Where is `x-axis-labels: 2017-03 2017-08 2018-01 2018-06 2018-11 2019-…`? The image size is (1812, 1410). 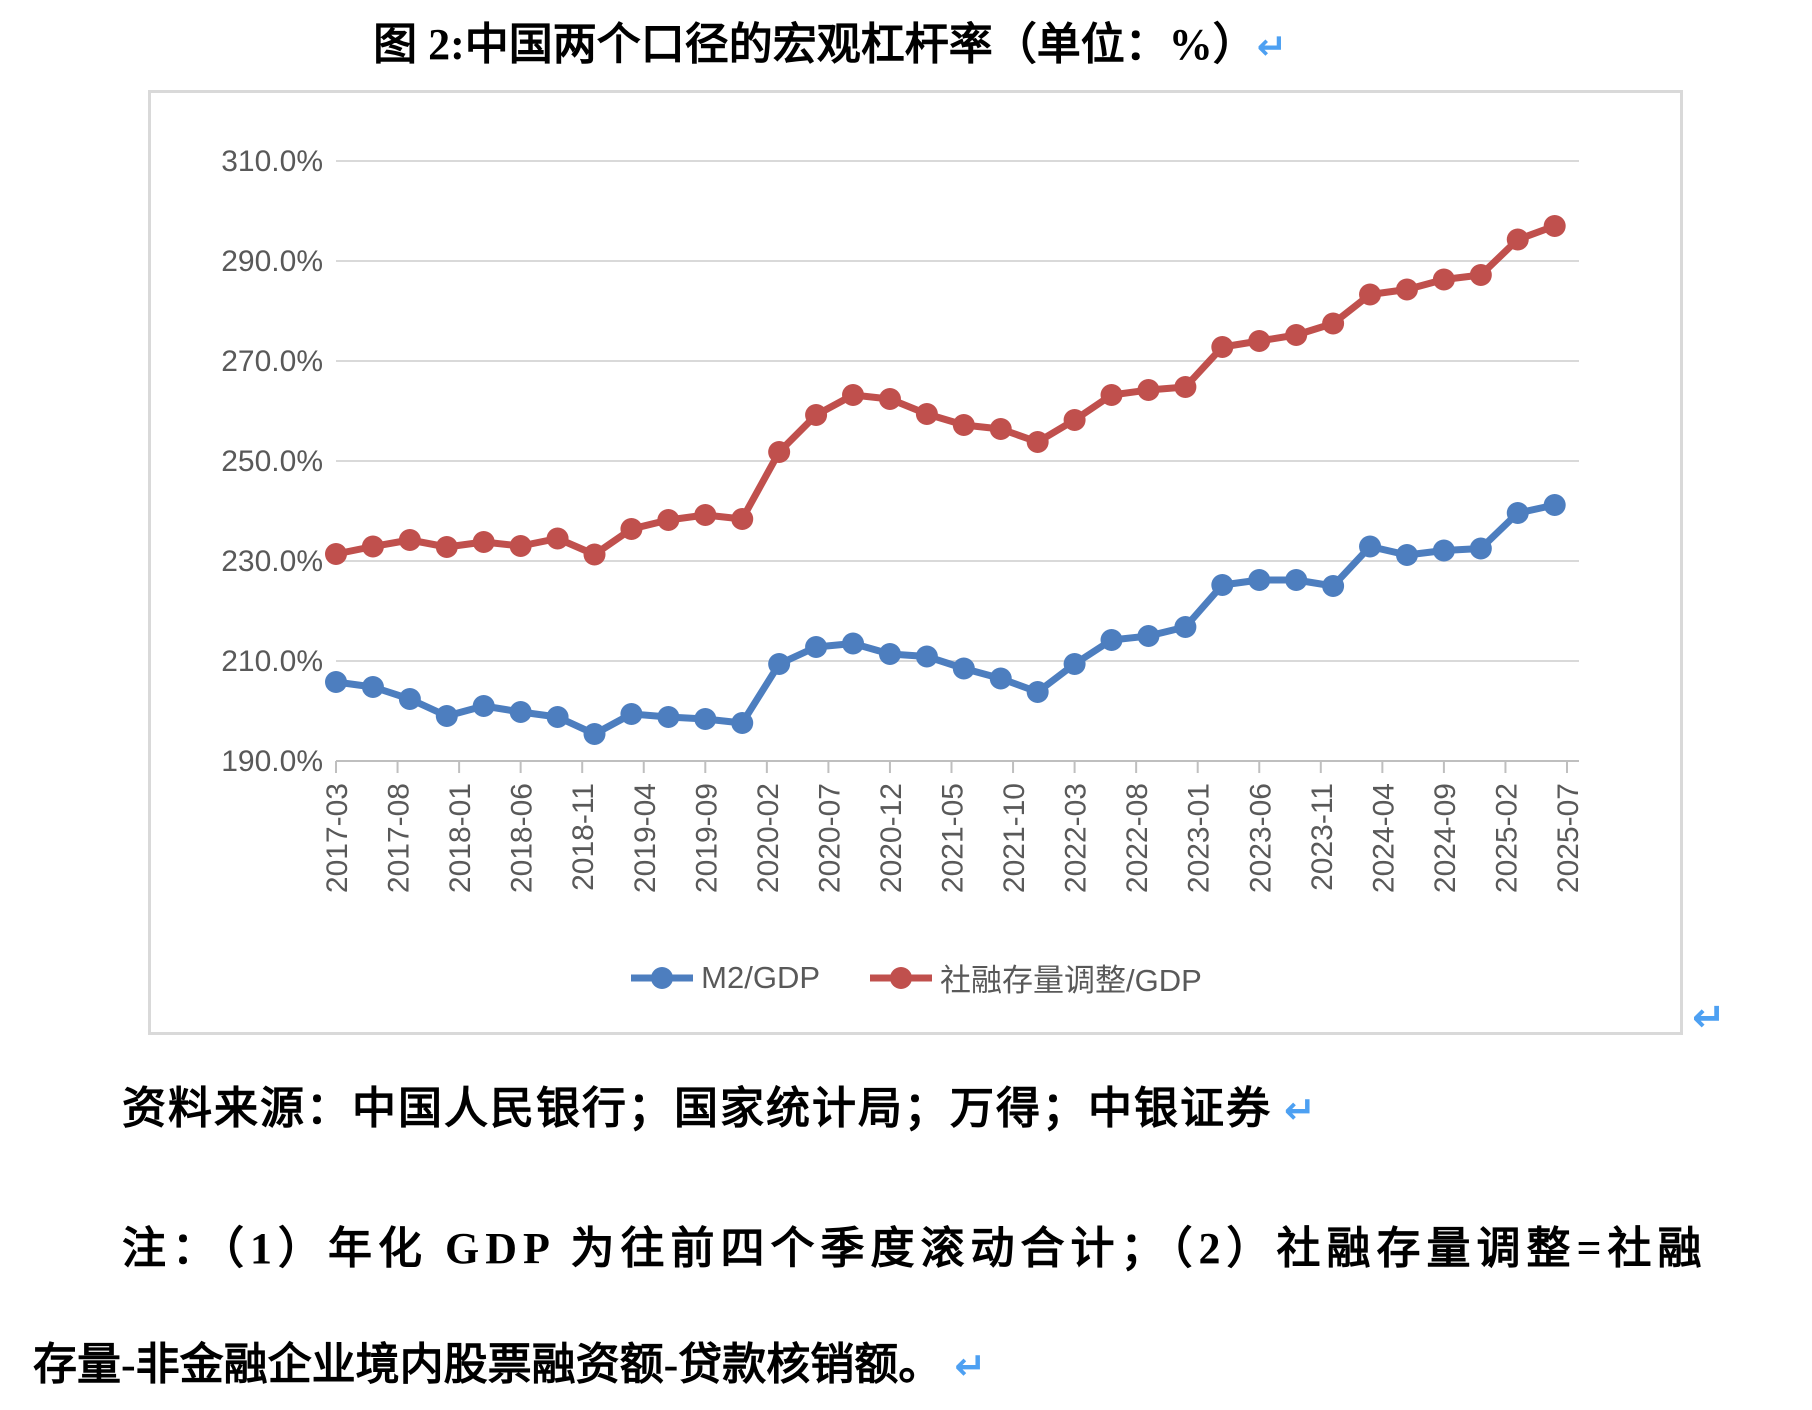 x-axis-labels: 2017-03 2017-08 2018-01 2018-06 2018-11 2019-… is located at coordinates (953, 838).